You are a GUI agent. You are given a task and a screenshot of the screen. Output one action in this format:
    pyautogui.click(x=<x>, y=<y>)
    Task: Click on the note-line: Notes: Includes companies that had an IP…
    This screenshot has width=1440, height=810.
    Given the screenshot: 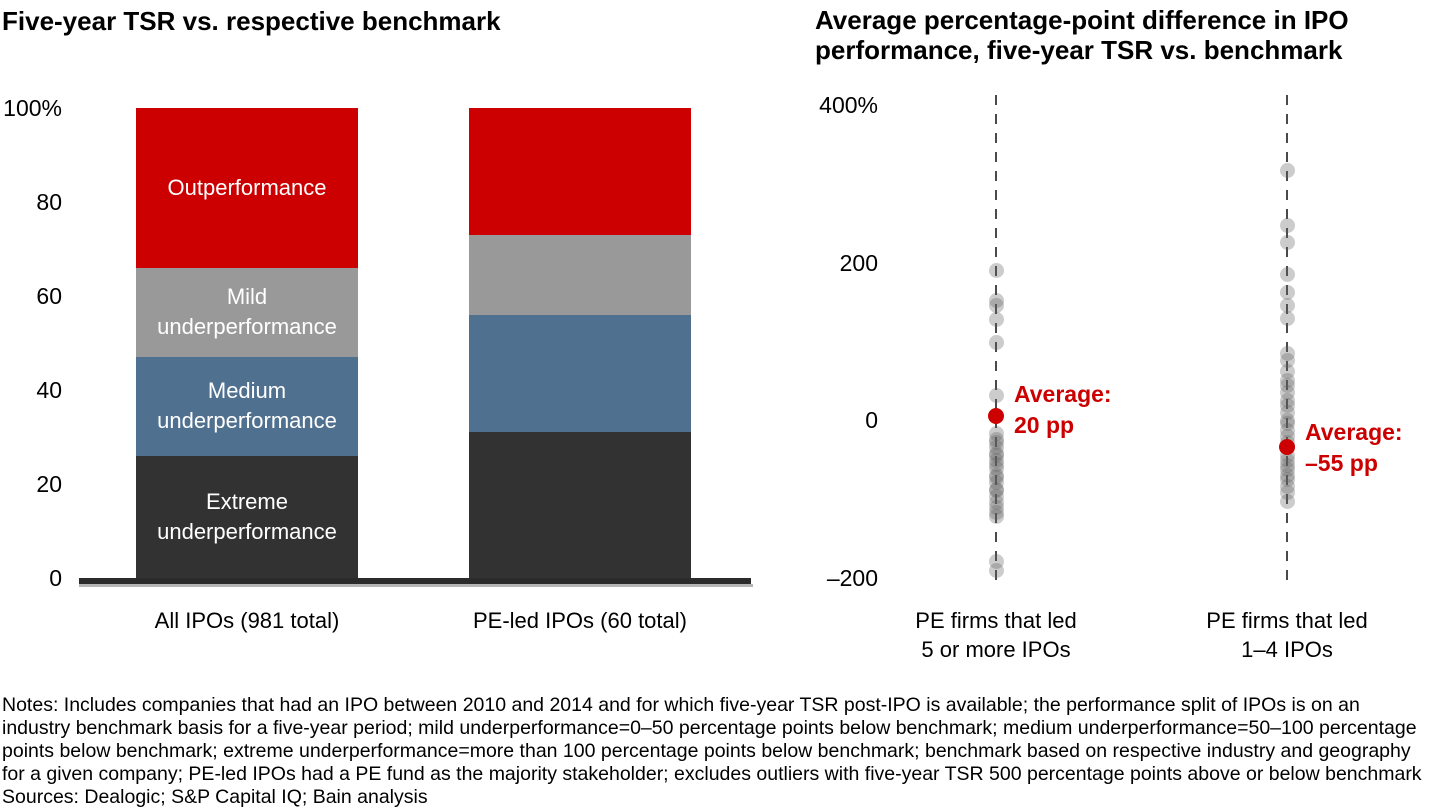 What is the action you would take?
    pyautogui.click(x=681, y=705)
    